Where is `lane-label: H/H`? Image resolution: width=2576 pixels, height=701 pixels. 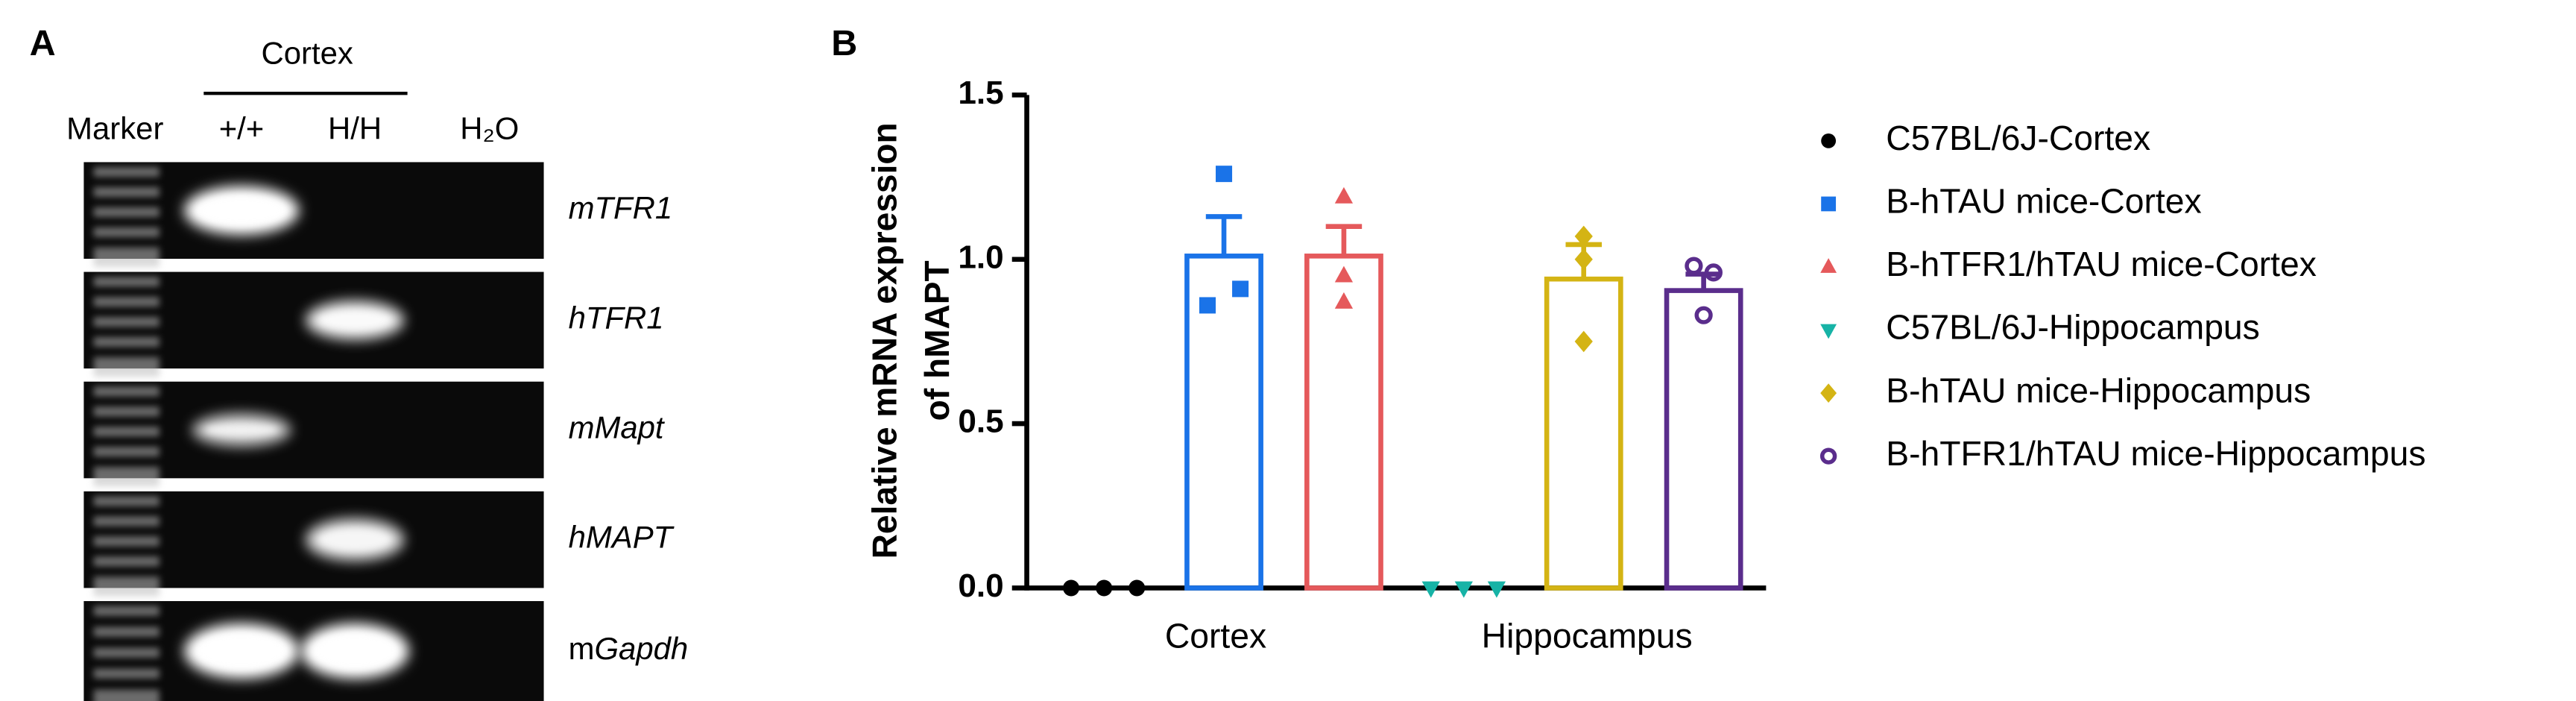
lane-label: H/H is located at coordinates (355, 128).